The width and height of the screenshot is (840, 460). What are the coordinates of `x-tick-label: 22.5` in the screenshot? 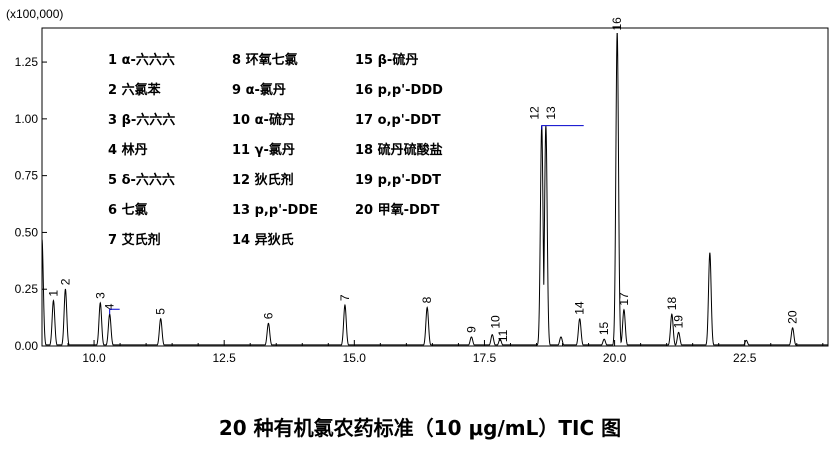 It's located at (745, 358).